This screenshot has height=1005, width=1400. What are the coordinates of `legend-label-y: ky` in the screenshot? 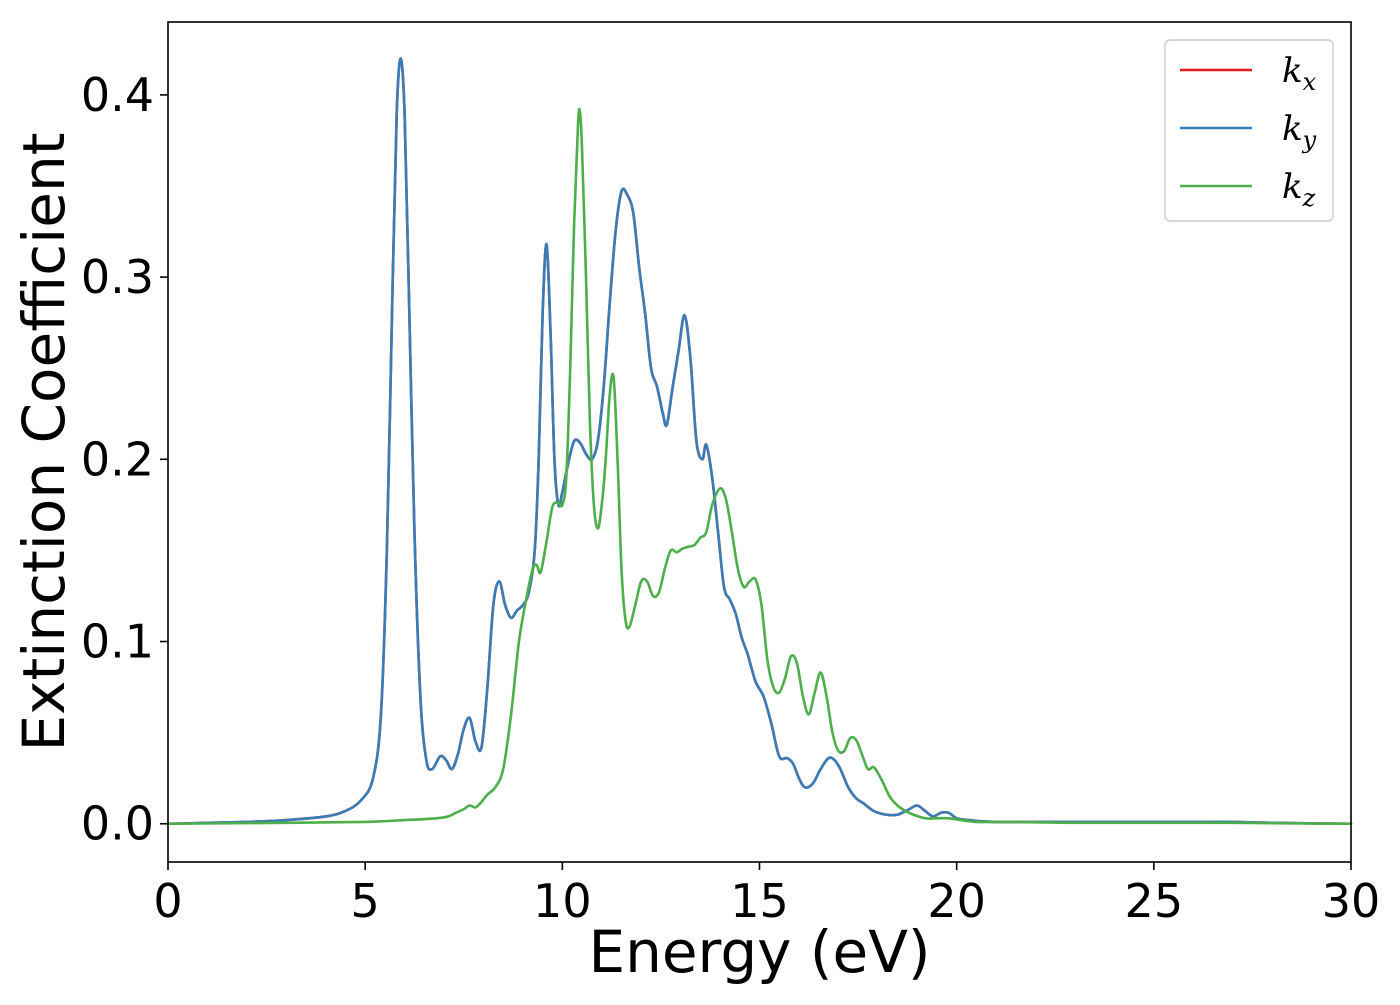 It's located at (1299, 131).